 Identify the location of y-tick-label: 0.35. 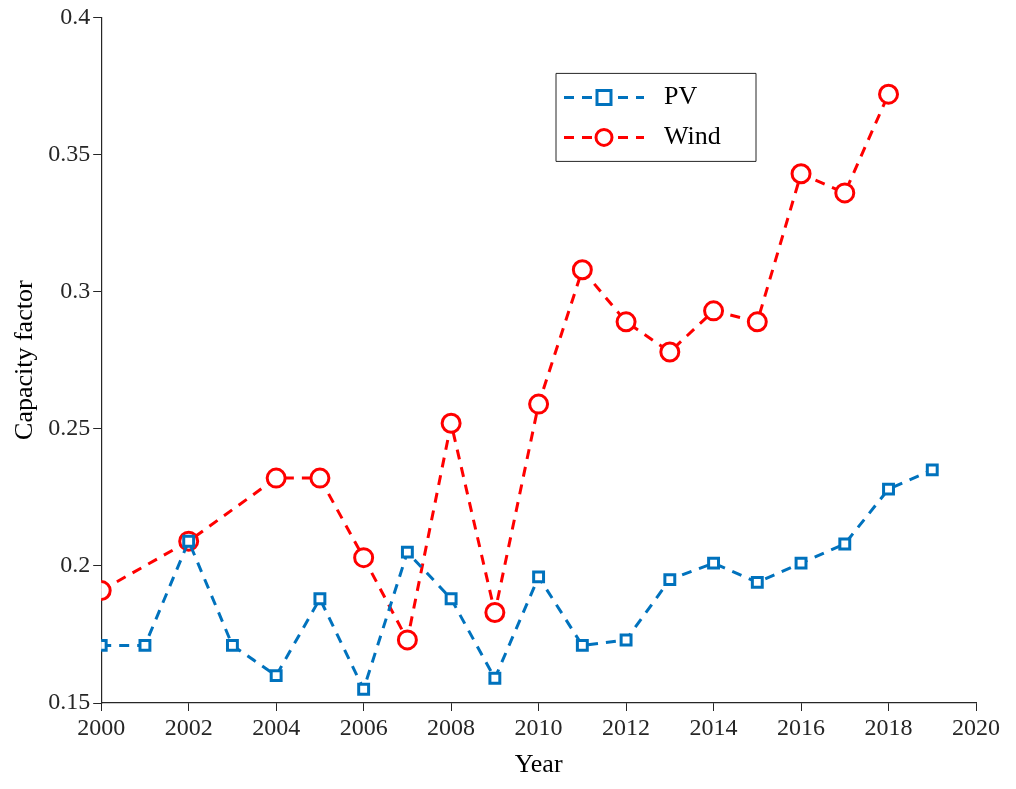
(69, 152).